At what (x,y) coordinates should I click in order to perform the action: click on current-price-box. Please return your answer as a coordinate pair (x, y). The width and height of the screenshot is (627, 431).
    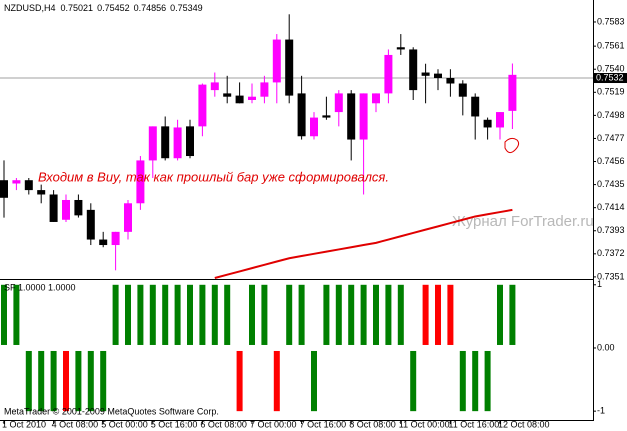
    Looking at the image, I should click on (610, 78).